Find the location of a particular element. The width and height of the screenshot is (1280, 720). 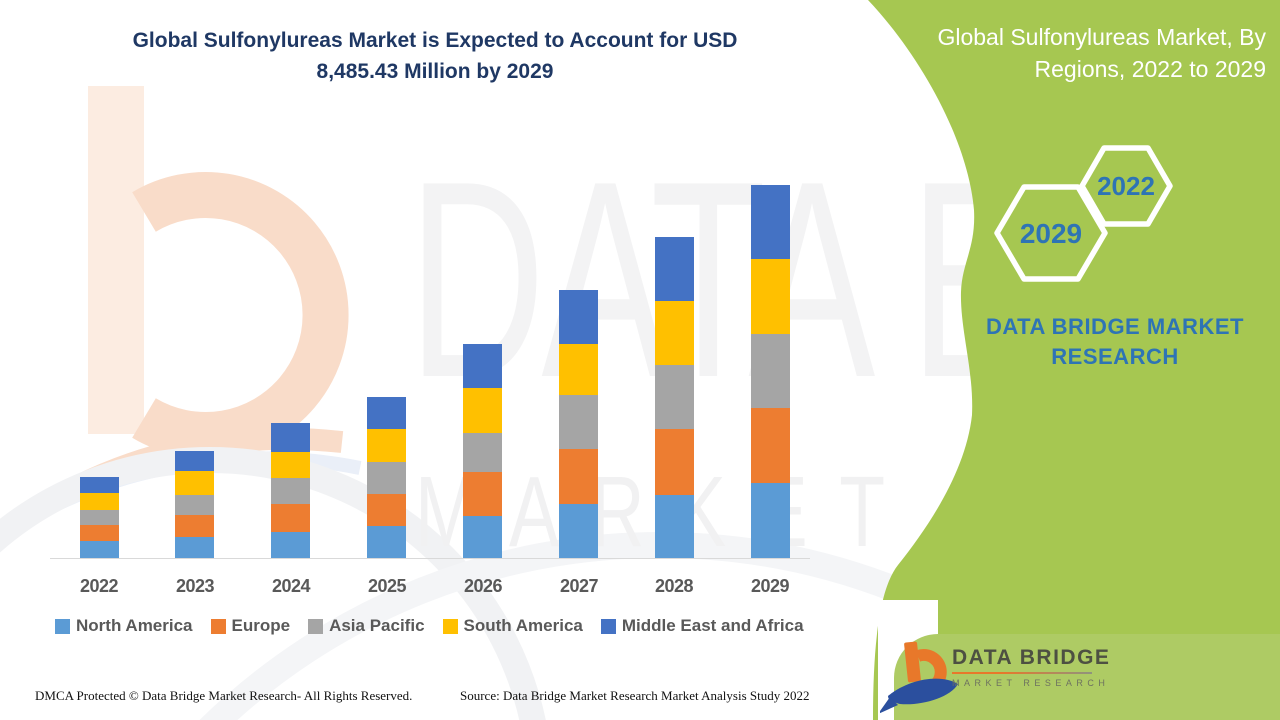

bar-segment-south-america-2027 is located at coordinates (578, 369).